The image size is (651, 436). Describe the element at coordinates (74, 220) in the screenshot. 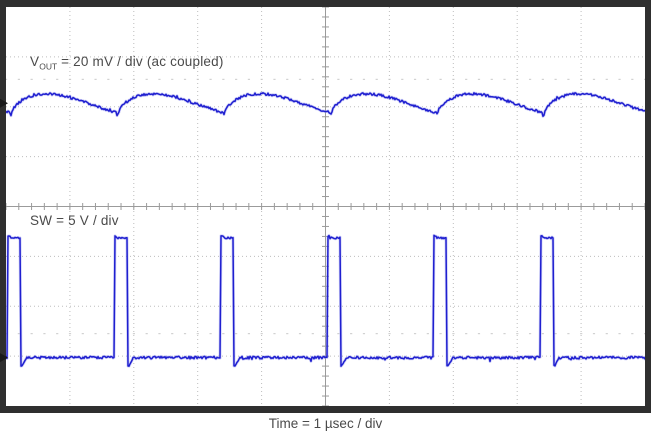

I see `sw-scale-label: SW = 5 V / div` at that location.